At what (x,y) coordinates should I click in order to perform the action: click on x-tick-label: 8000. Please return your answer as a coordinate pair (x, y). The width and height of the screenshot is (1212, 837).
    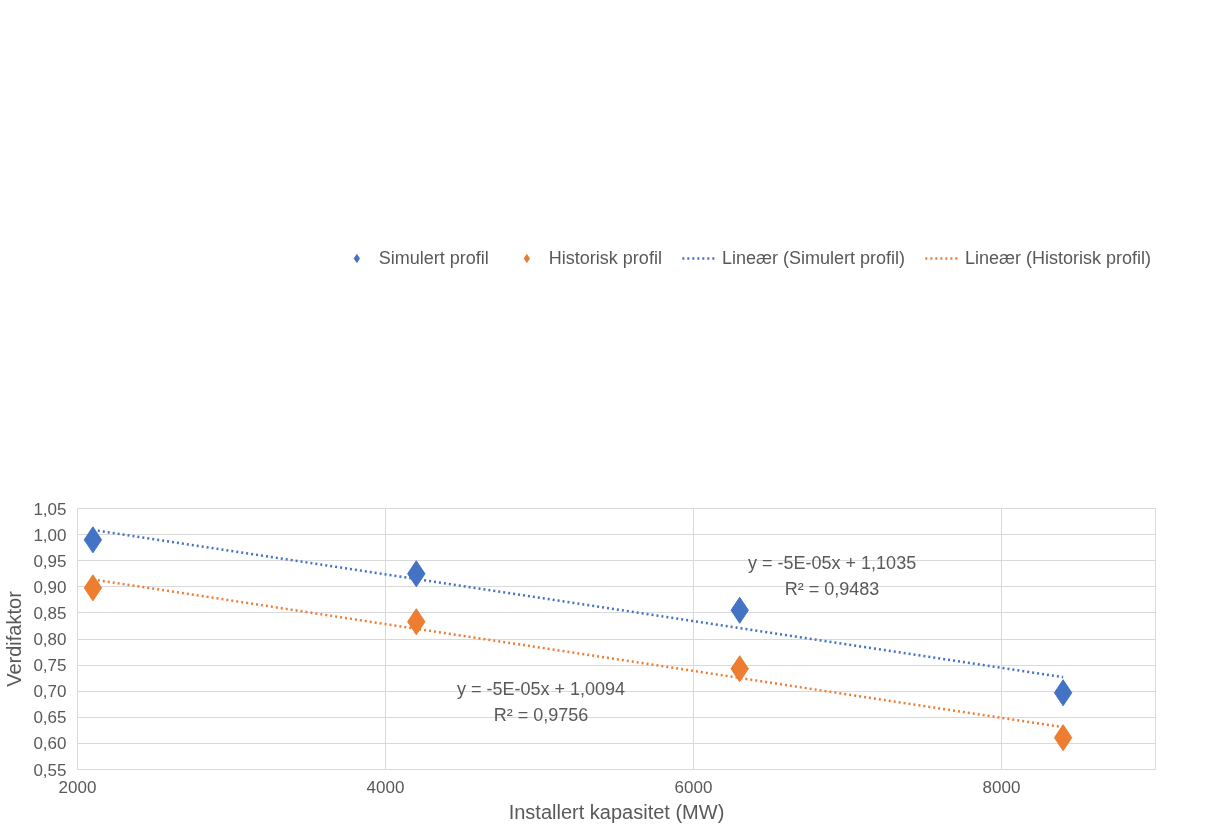
    Looking at the image, I should click on (1001, 787).